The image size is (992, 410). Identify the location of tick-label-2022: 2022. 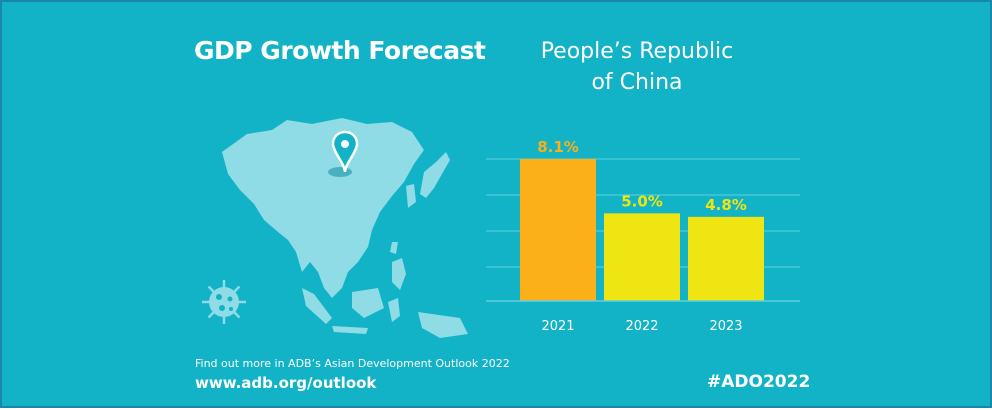
(641, 326).